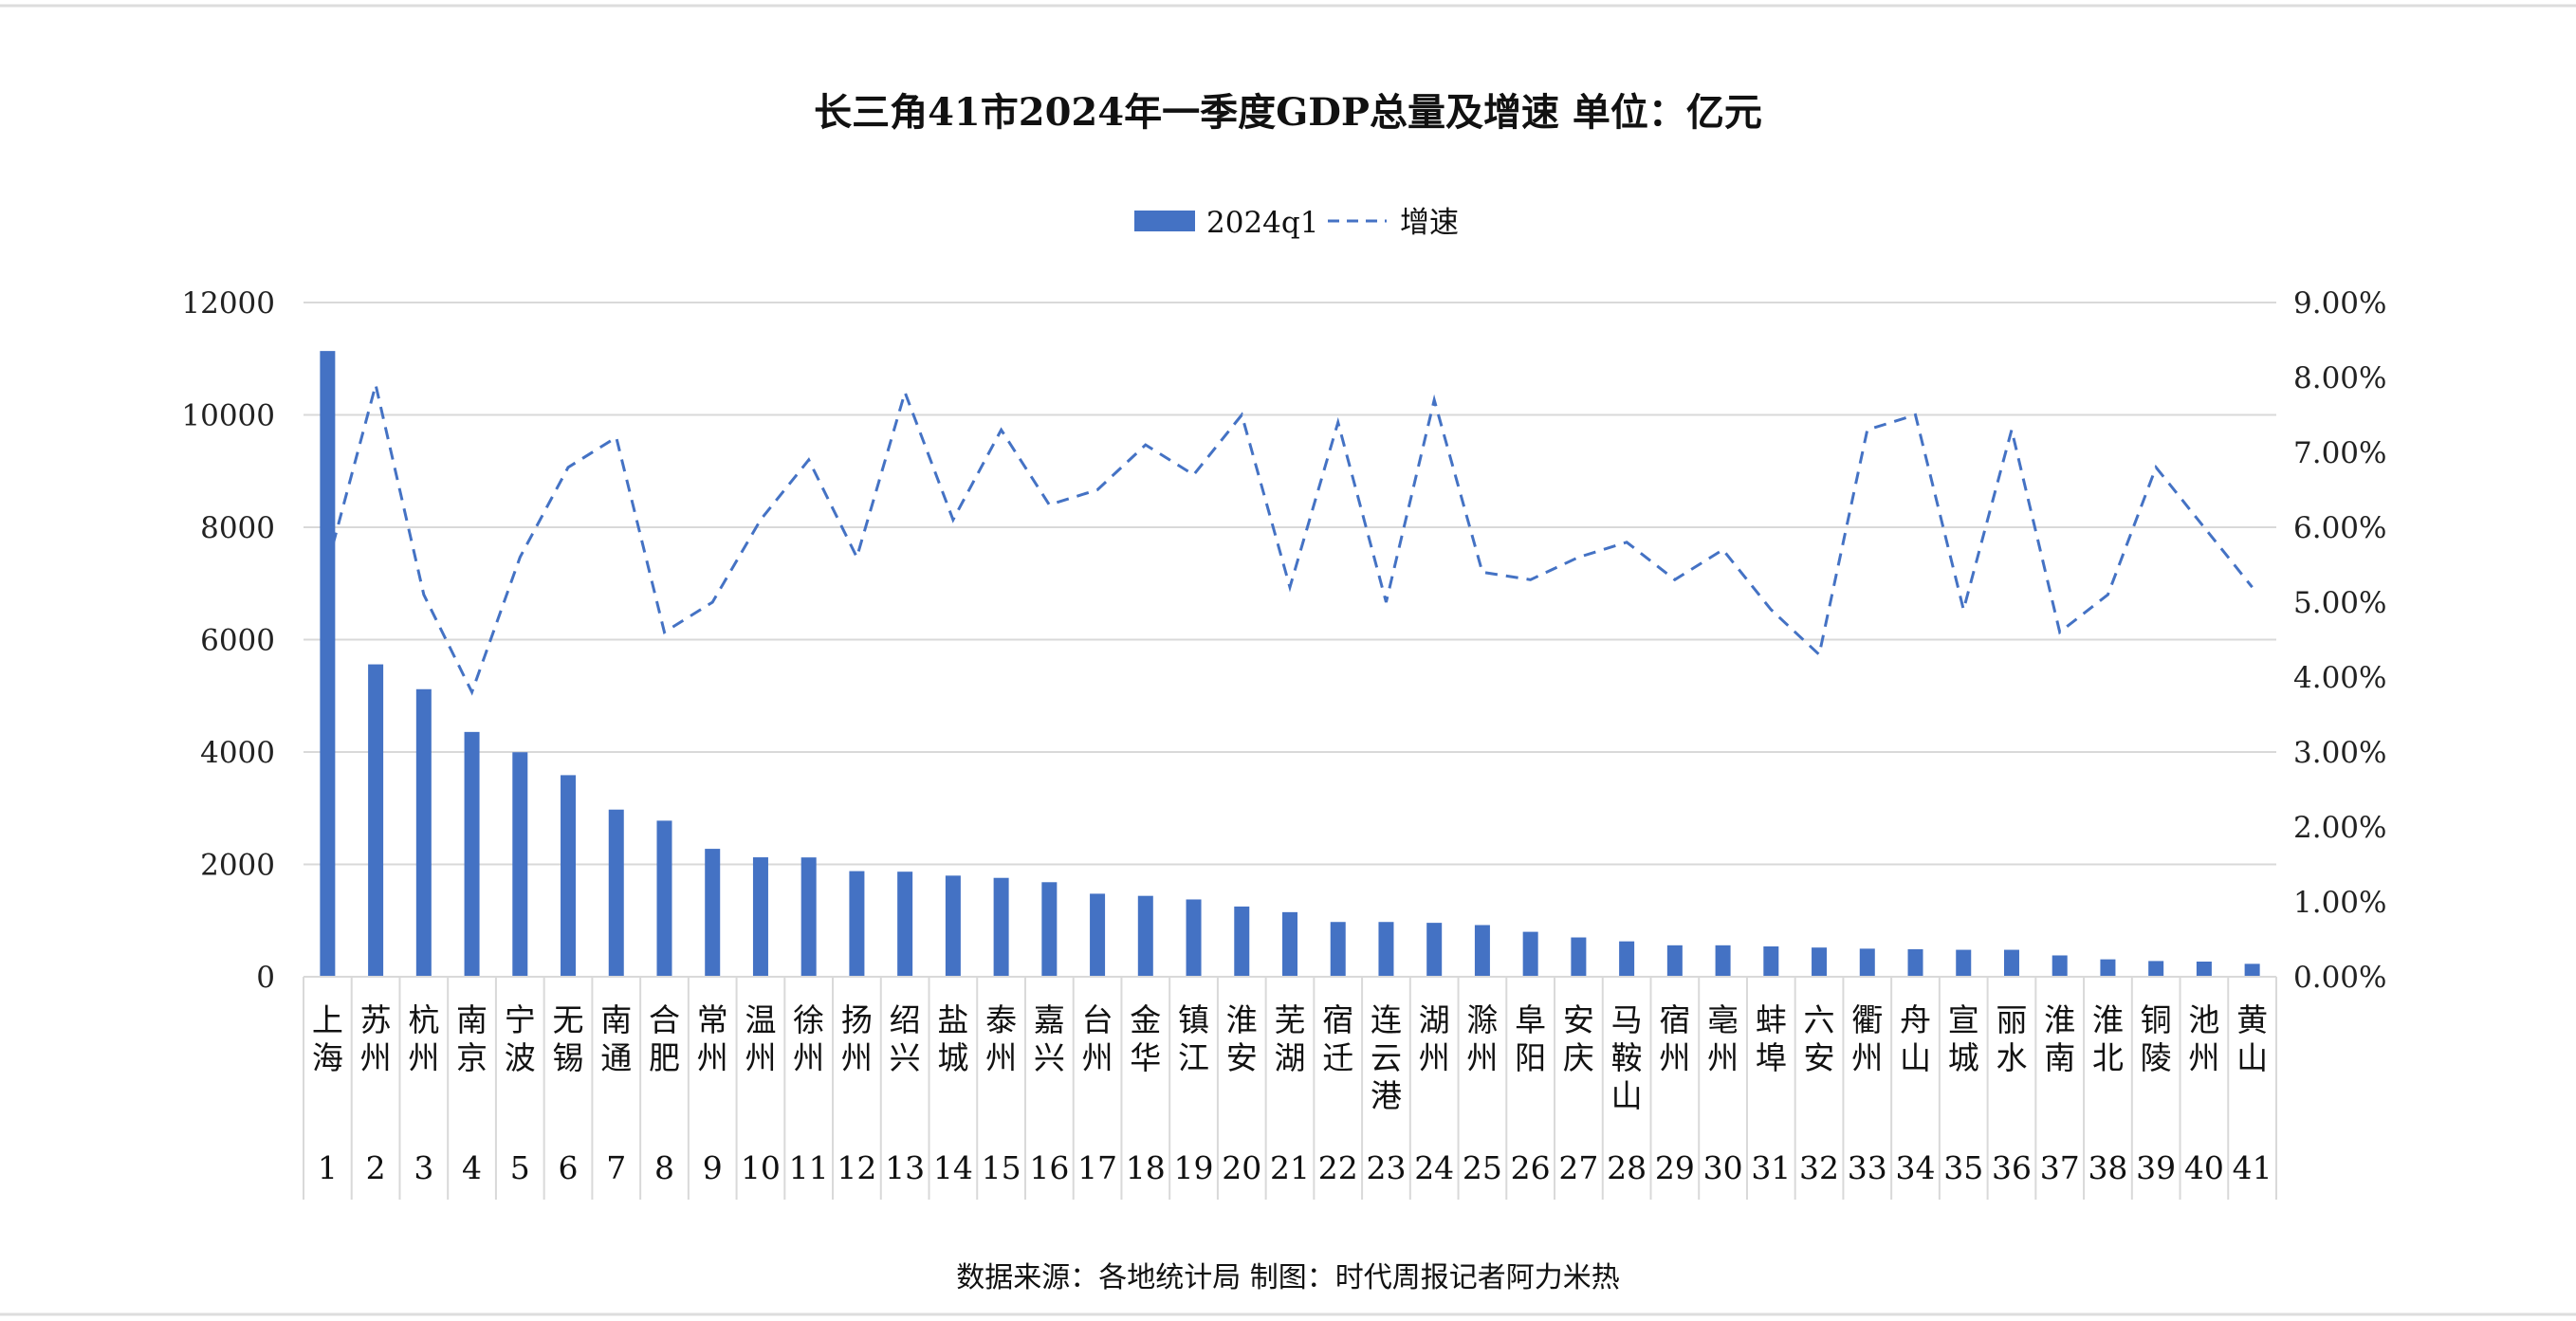 The width and height of the screenshot is (2576, 1321). Describe the element at coordinates (2339, 978) in the screenshot. I see `y2-tick-label: 0.00%` at that location.